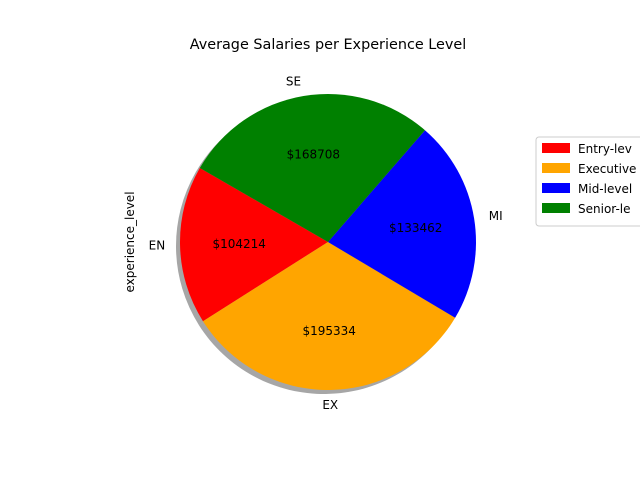  Describe the element at coordinates (330, 405) in the screenshot. I see `slice-label-ex: EX` at that location.